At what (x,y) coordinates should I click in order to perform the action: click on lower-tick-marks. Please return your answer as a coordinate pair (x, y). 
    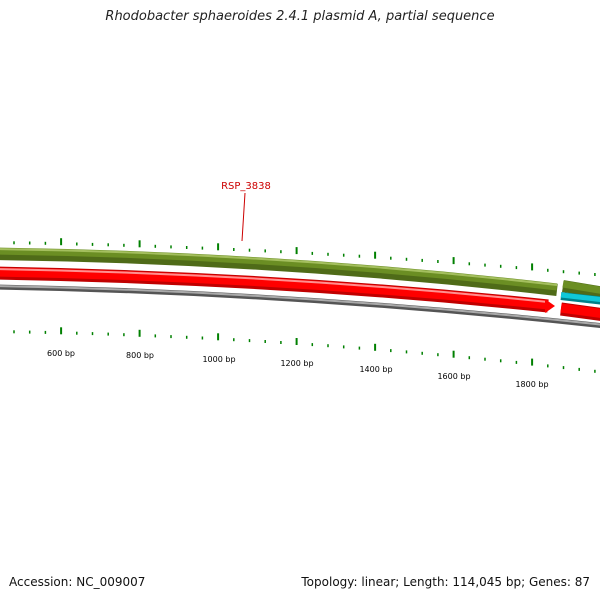
    Looking at the image, I should click on (304, 350).